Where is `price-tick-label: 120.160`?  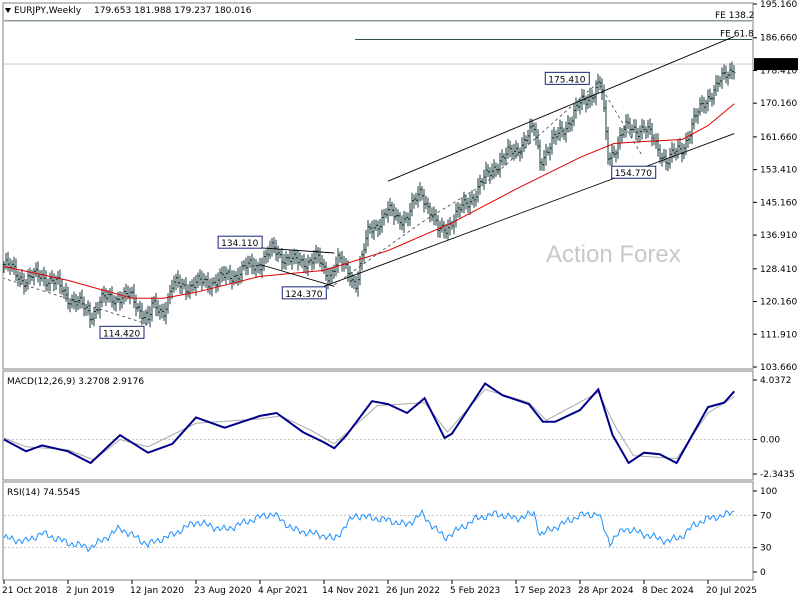 price-tick-label: 120.160 is located at coordinates (778, 303).